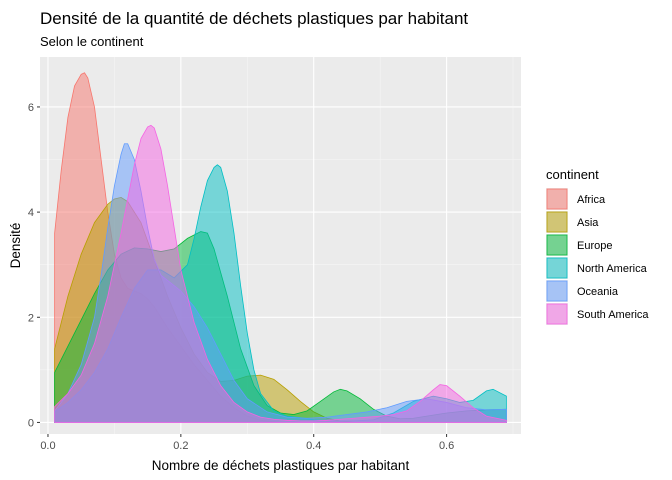 This screenshot has height=480, width=672. Describe the element at coordinates (92, 41) in the screenshot. I see `chart-subtitle: Selon le continent` at that location.